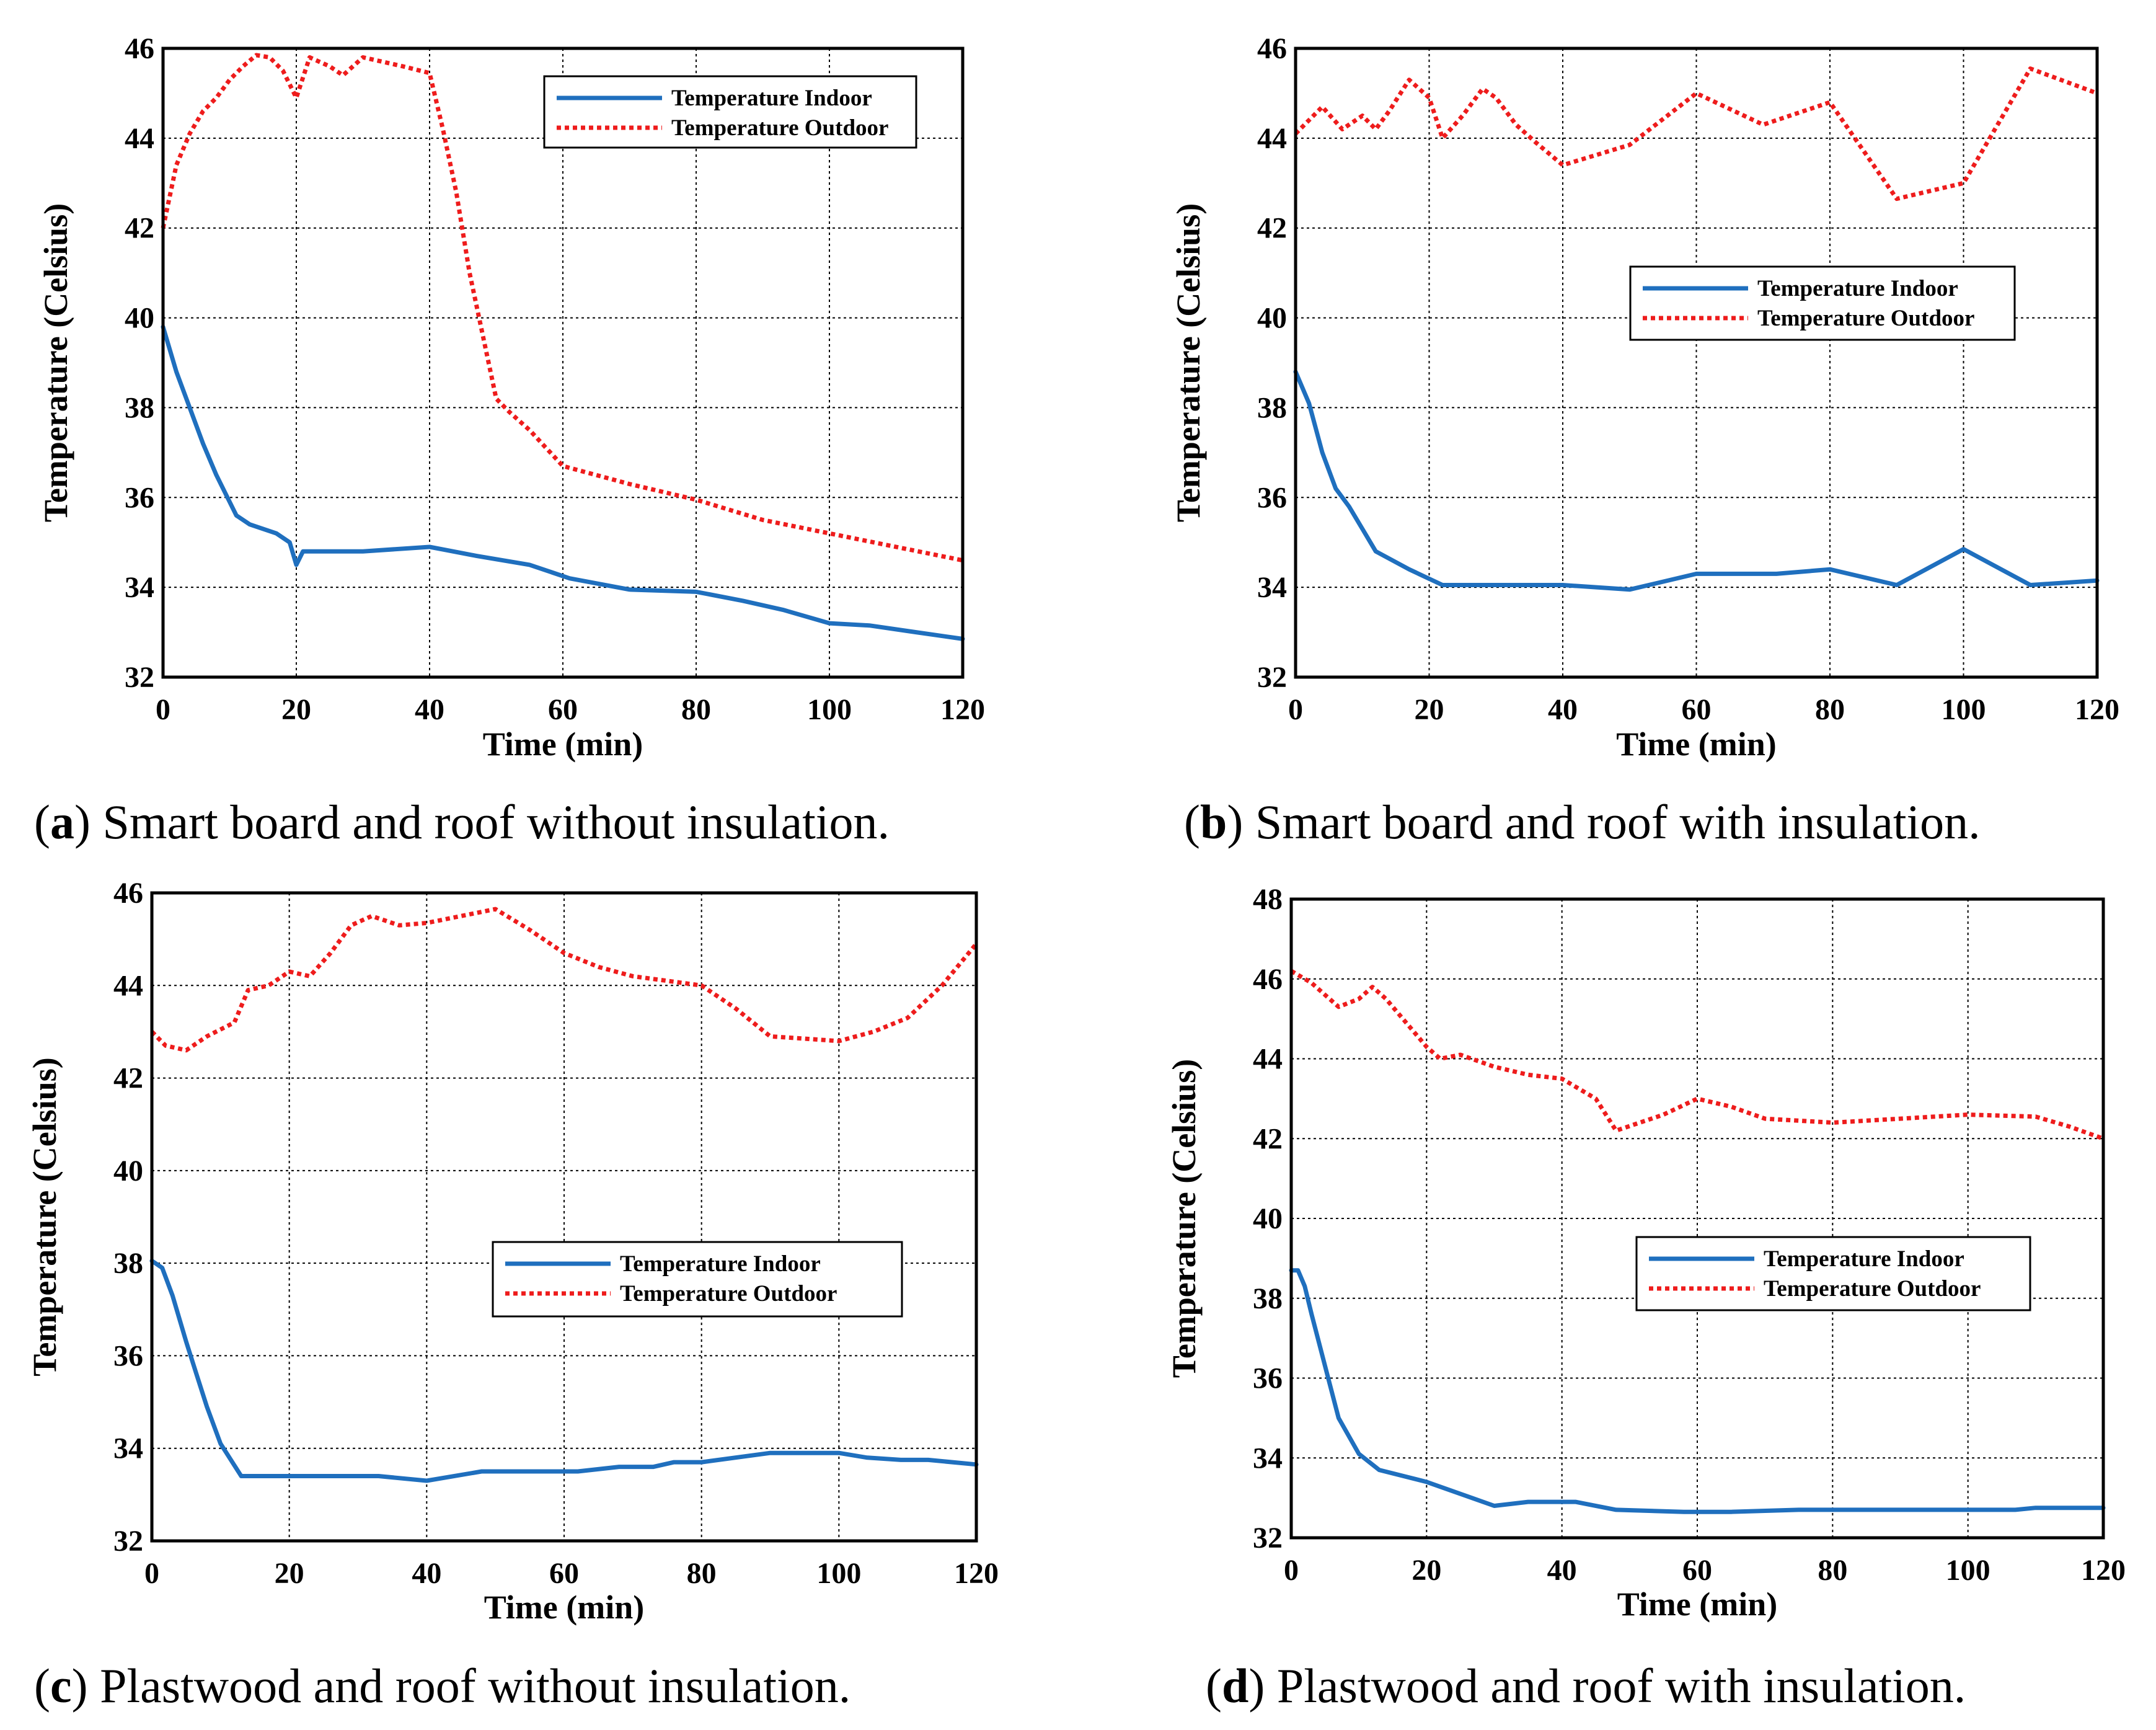  What do you see at coordinates (1616, 1686) in the screenshot?
I see `caption-text: Plastwood and roof with insulation.` at bounding box center [1616, 1686].